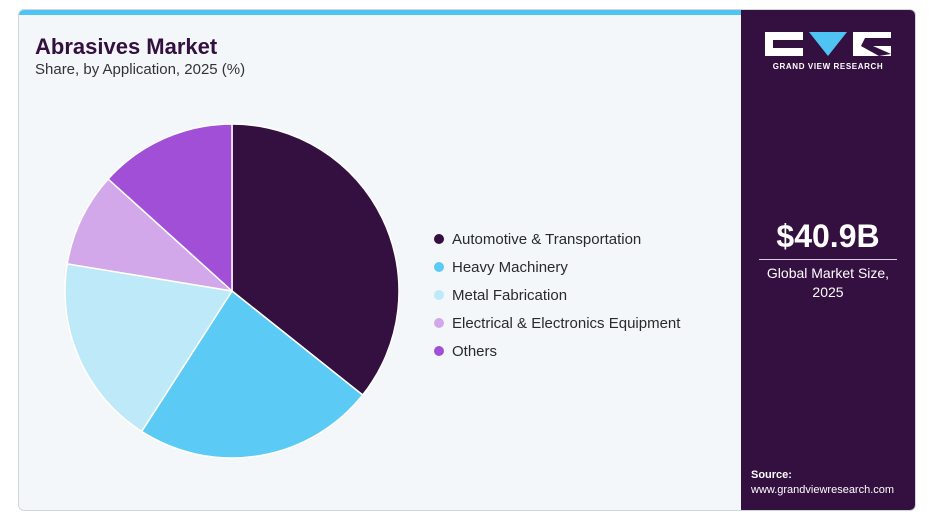 The height and width of the screenshot is (518, 929). What do you see at coordinates (828, 236) in the screenshot?
I see `market-size-value: $40.9B` at bounding box center [828, 236].